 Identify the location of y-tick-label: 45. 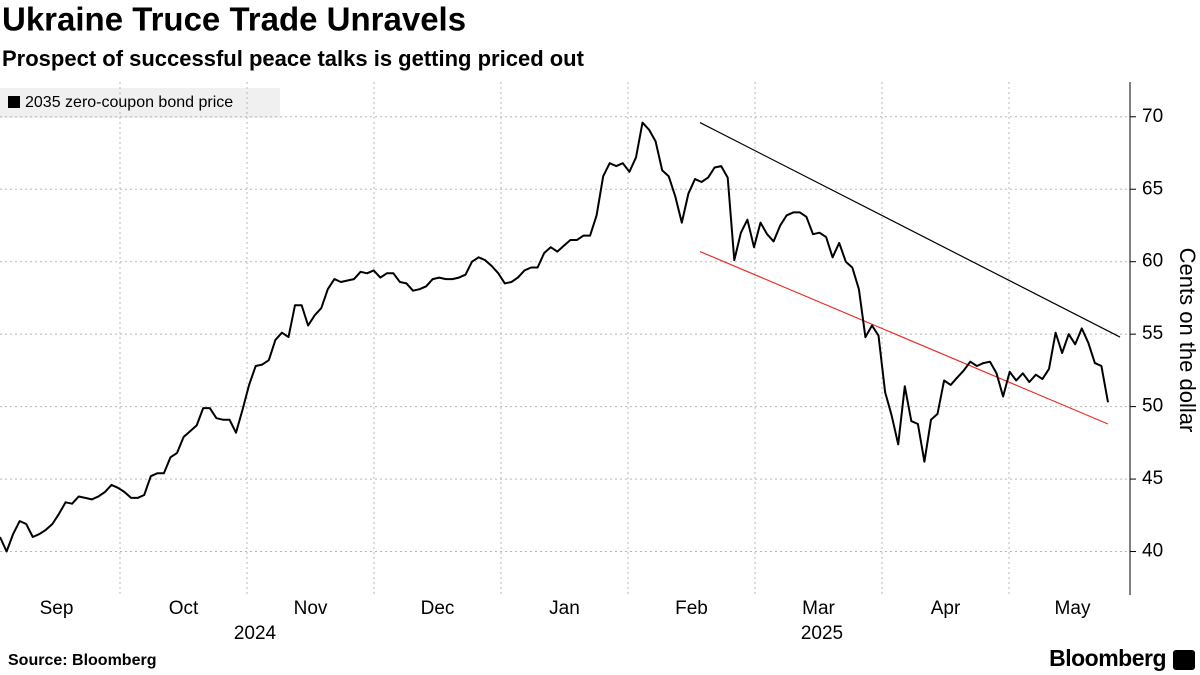
(1152, 478).